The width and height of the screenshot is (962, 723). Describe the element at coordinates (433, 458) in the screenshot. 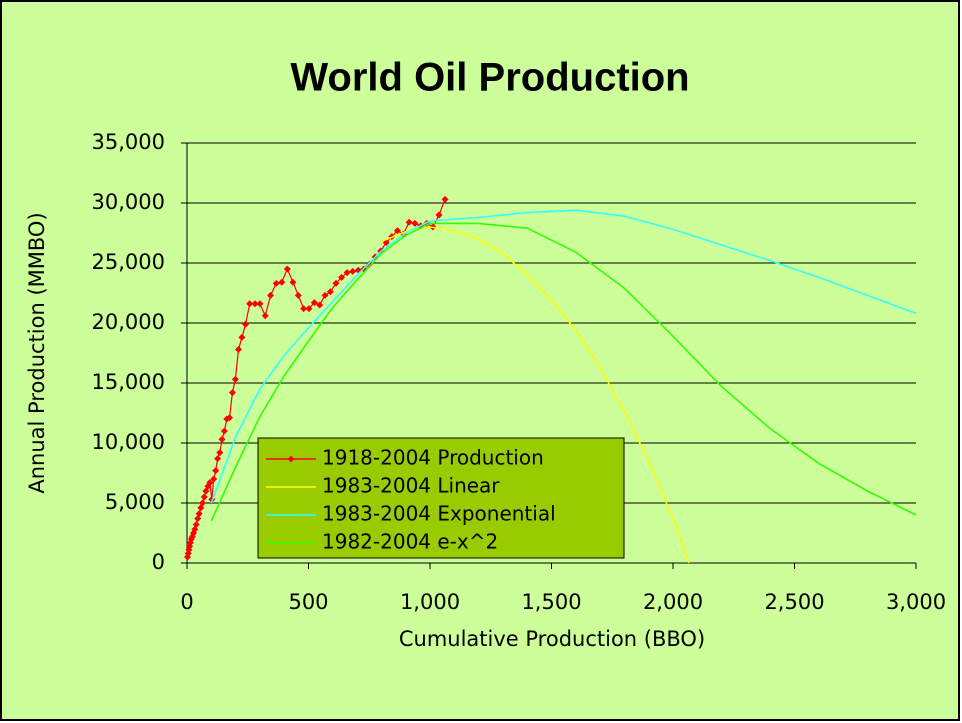

I see `legend-label: 1918-2004 Production` at that location.